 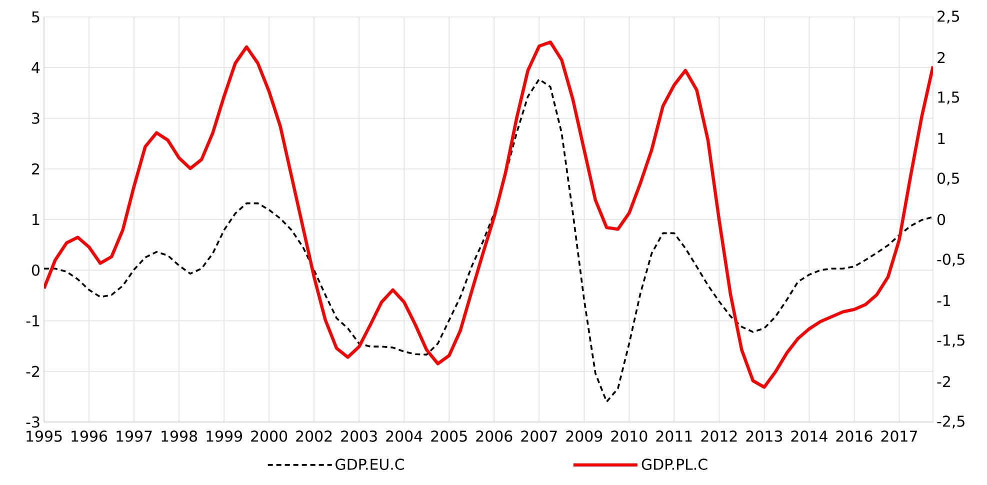 I want to click on x-tick-label: 2010, so click(x=629, y=436).